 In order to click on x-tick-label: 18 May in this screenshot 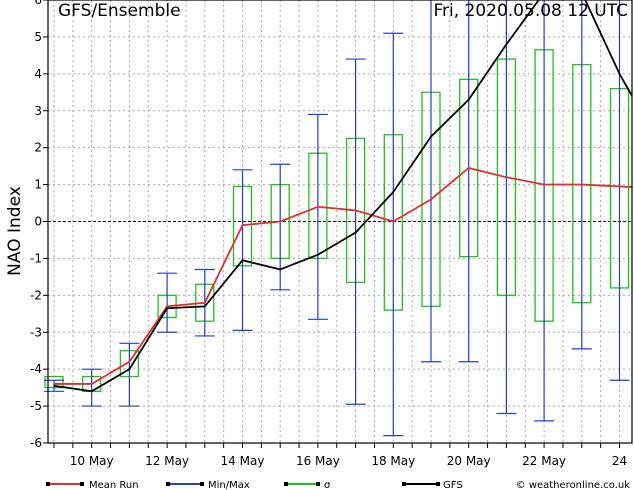, I will do `click(393, 461)`.